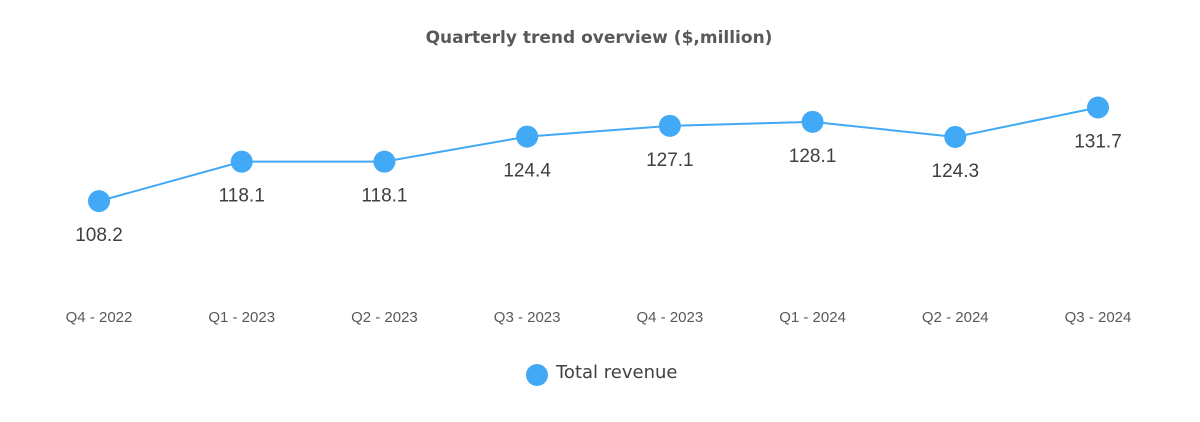  I want to click on data-label: 124.3, so click(956, 171).